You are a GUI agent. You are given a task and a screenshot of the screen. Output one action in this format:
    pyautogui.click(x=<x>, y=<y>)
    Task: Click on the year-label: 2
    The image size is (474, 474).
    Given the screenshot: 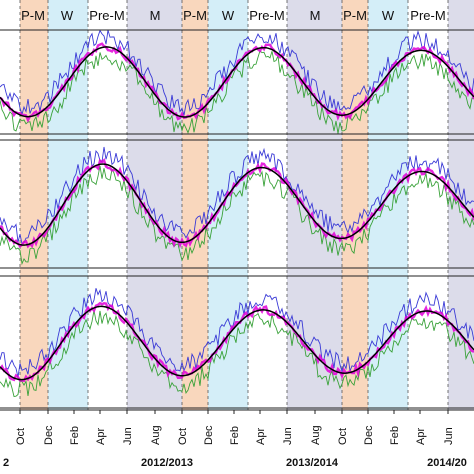 What is the action you would take?
    pyautogui.click(x=6, y=463)
    